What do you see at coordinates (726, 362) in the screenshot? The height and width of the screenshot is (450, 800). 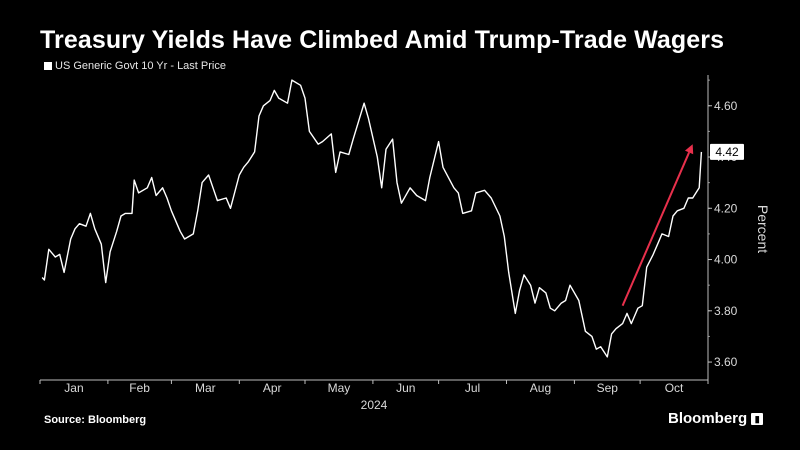 I see `y-tick-label: 3.60` at bounding box center [726, 362].